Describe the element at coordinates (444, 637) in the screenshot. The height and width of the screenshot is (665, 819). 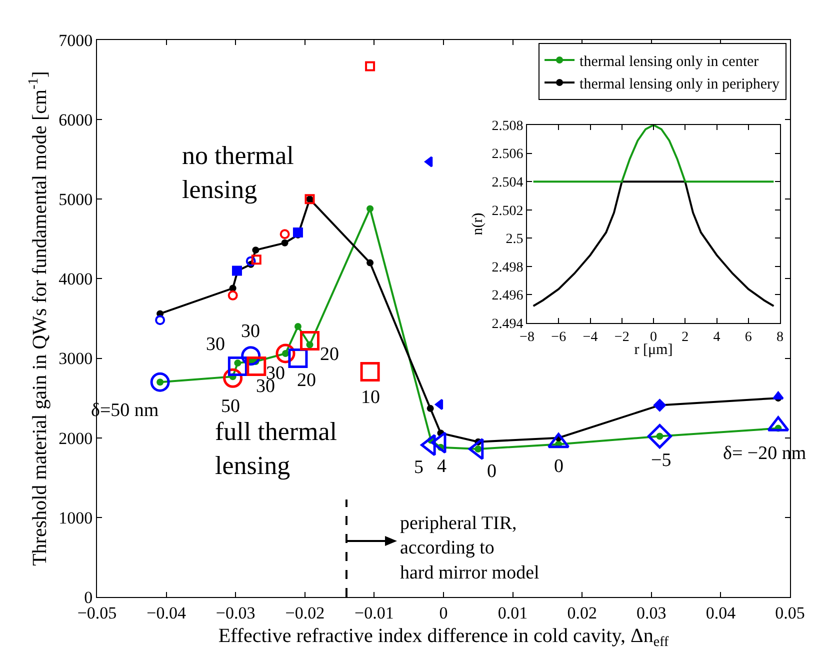
I see `x-axis-title: Effective refractive index difference in cold cavity, Δn$_{eff}$` at that location.